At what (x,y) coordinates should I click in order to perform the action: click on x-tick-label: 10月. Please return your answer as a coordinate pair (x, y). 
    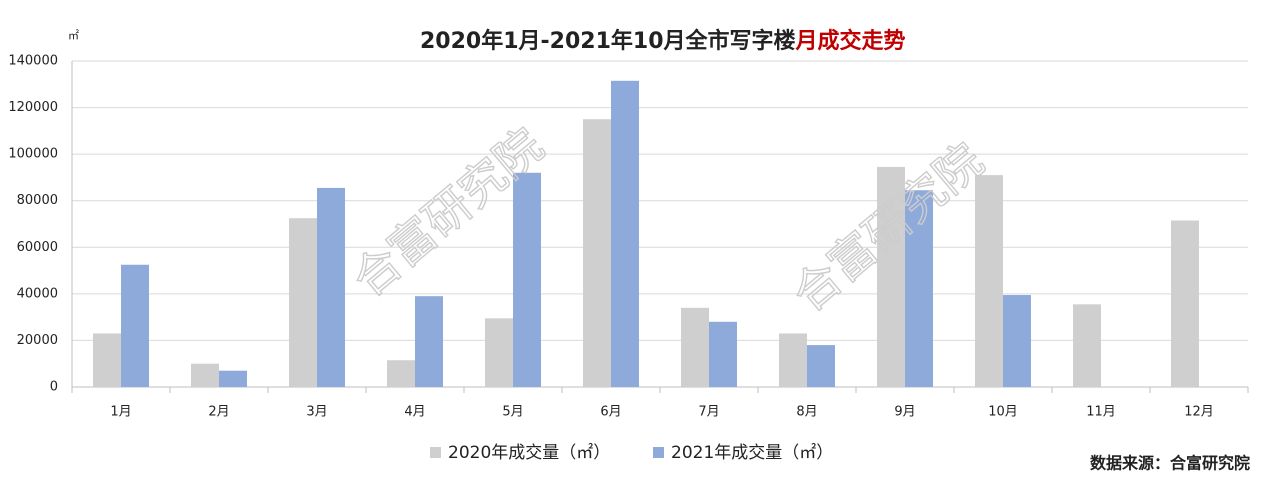
    Looking at the image, I should click on (1003, 412).